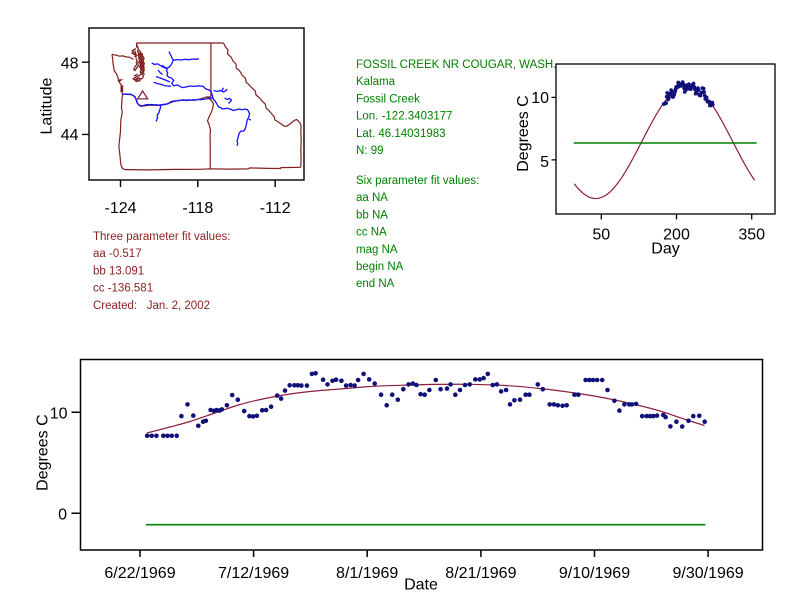 The width and height of the screenshot is (792, 616). I want to click on svg-text: mag NA, so click(377, 250).